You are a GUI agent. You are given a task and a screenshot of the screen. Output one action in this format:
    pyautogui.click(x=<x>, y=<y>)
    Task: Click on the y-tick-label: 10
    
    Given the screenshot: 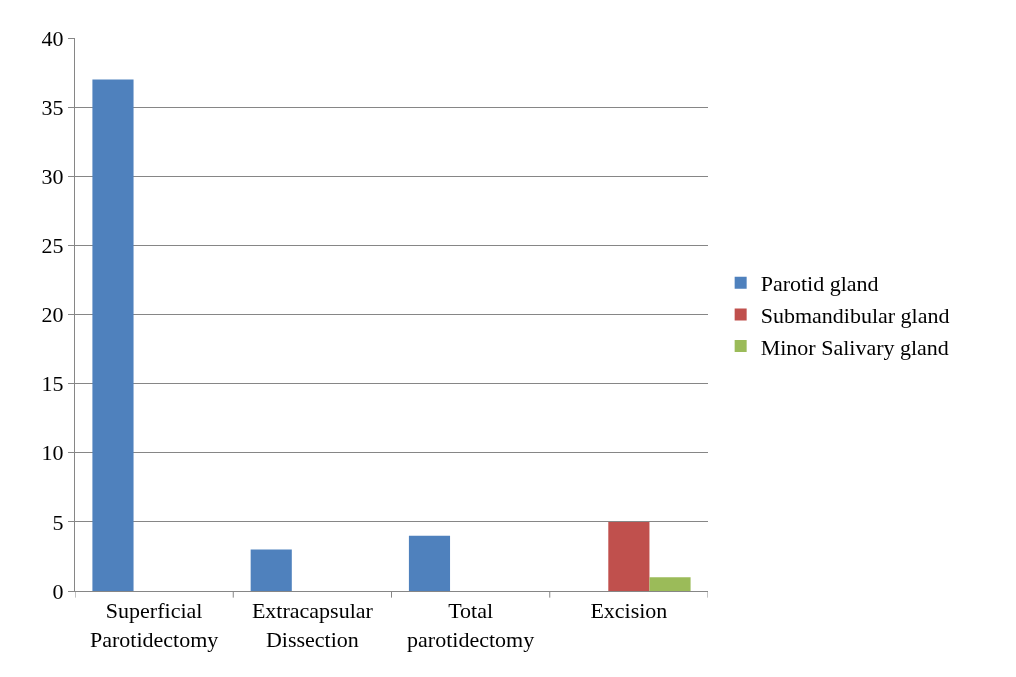 What is the action you would take?
    pyautogui.click(x=52, y=453)
    